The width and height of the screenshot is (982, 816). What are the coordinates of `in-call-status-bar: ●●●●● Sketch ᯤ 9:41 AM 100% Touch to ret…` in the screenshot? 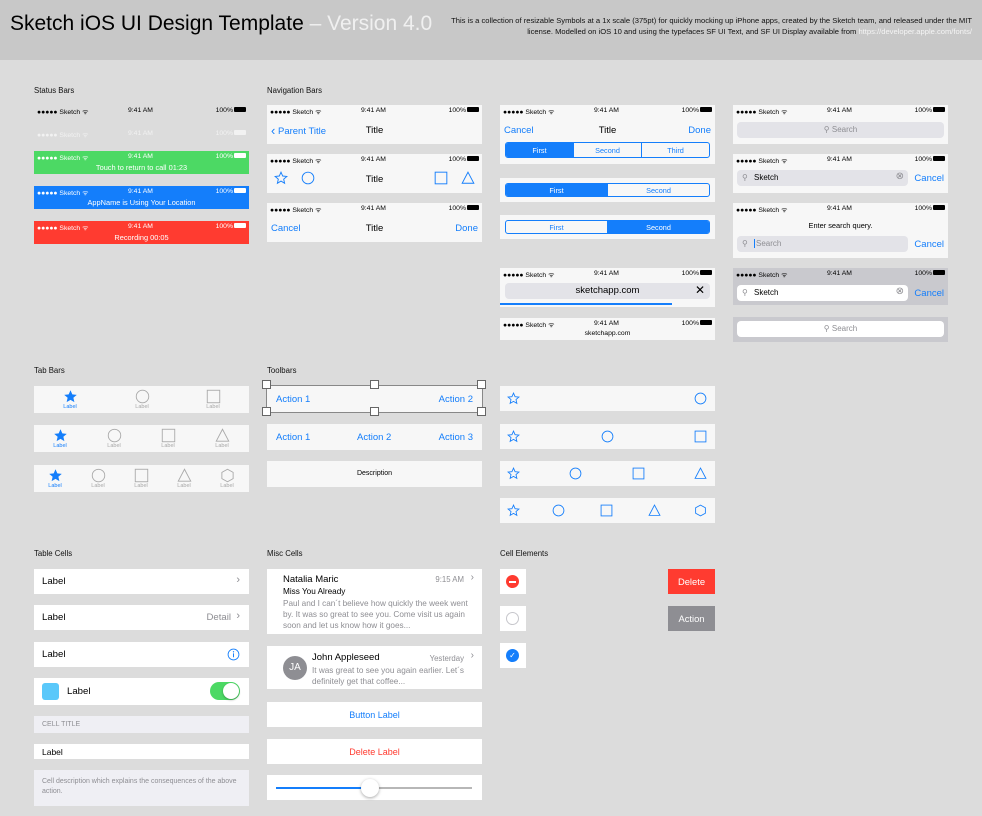 It's located at (141, 162).